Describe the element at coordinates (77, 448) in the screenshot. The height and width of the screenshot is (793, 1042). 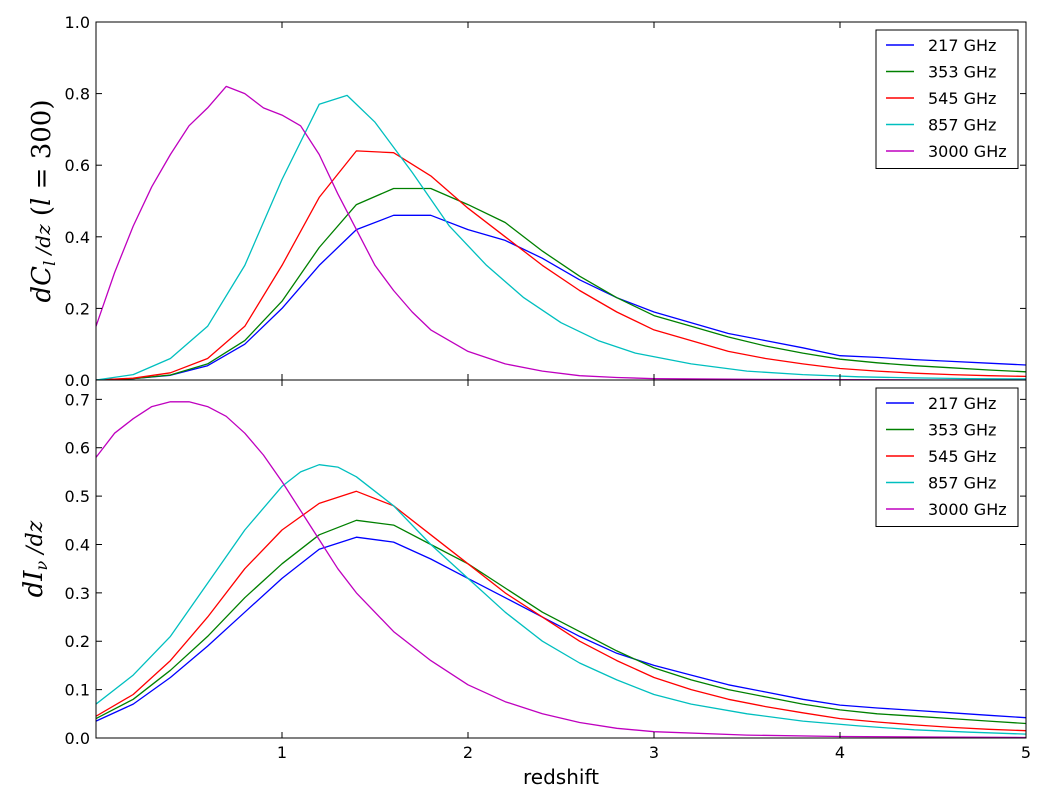
I see `bottom-y-tick-label: 0.6` at that location.